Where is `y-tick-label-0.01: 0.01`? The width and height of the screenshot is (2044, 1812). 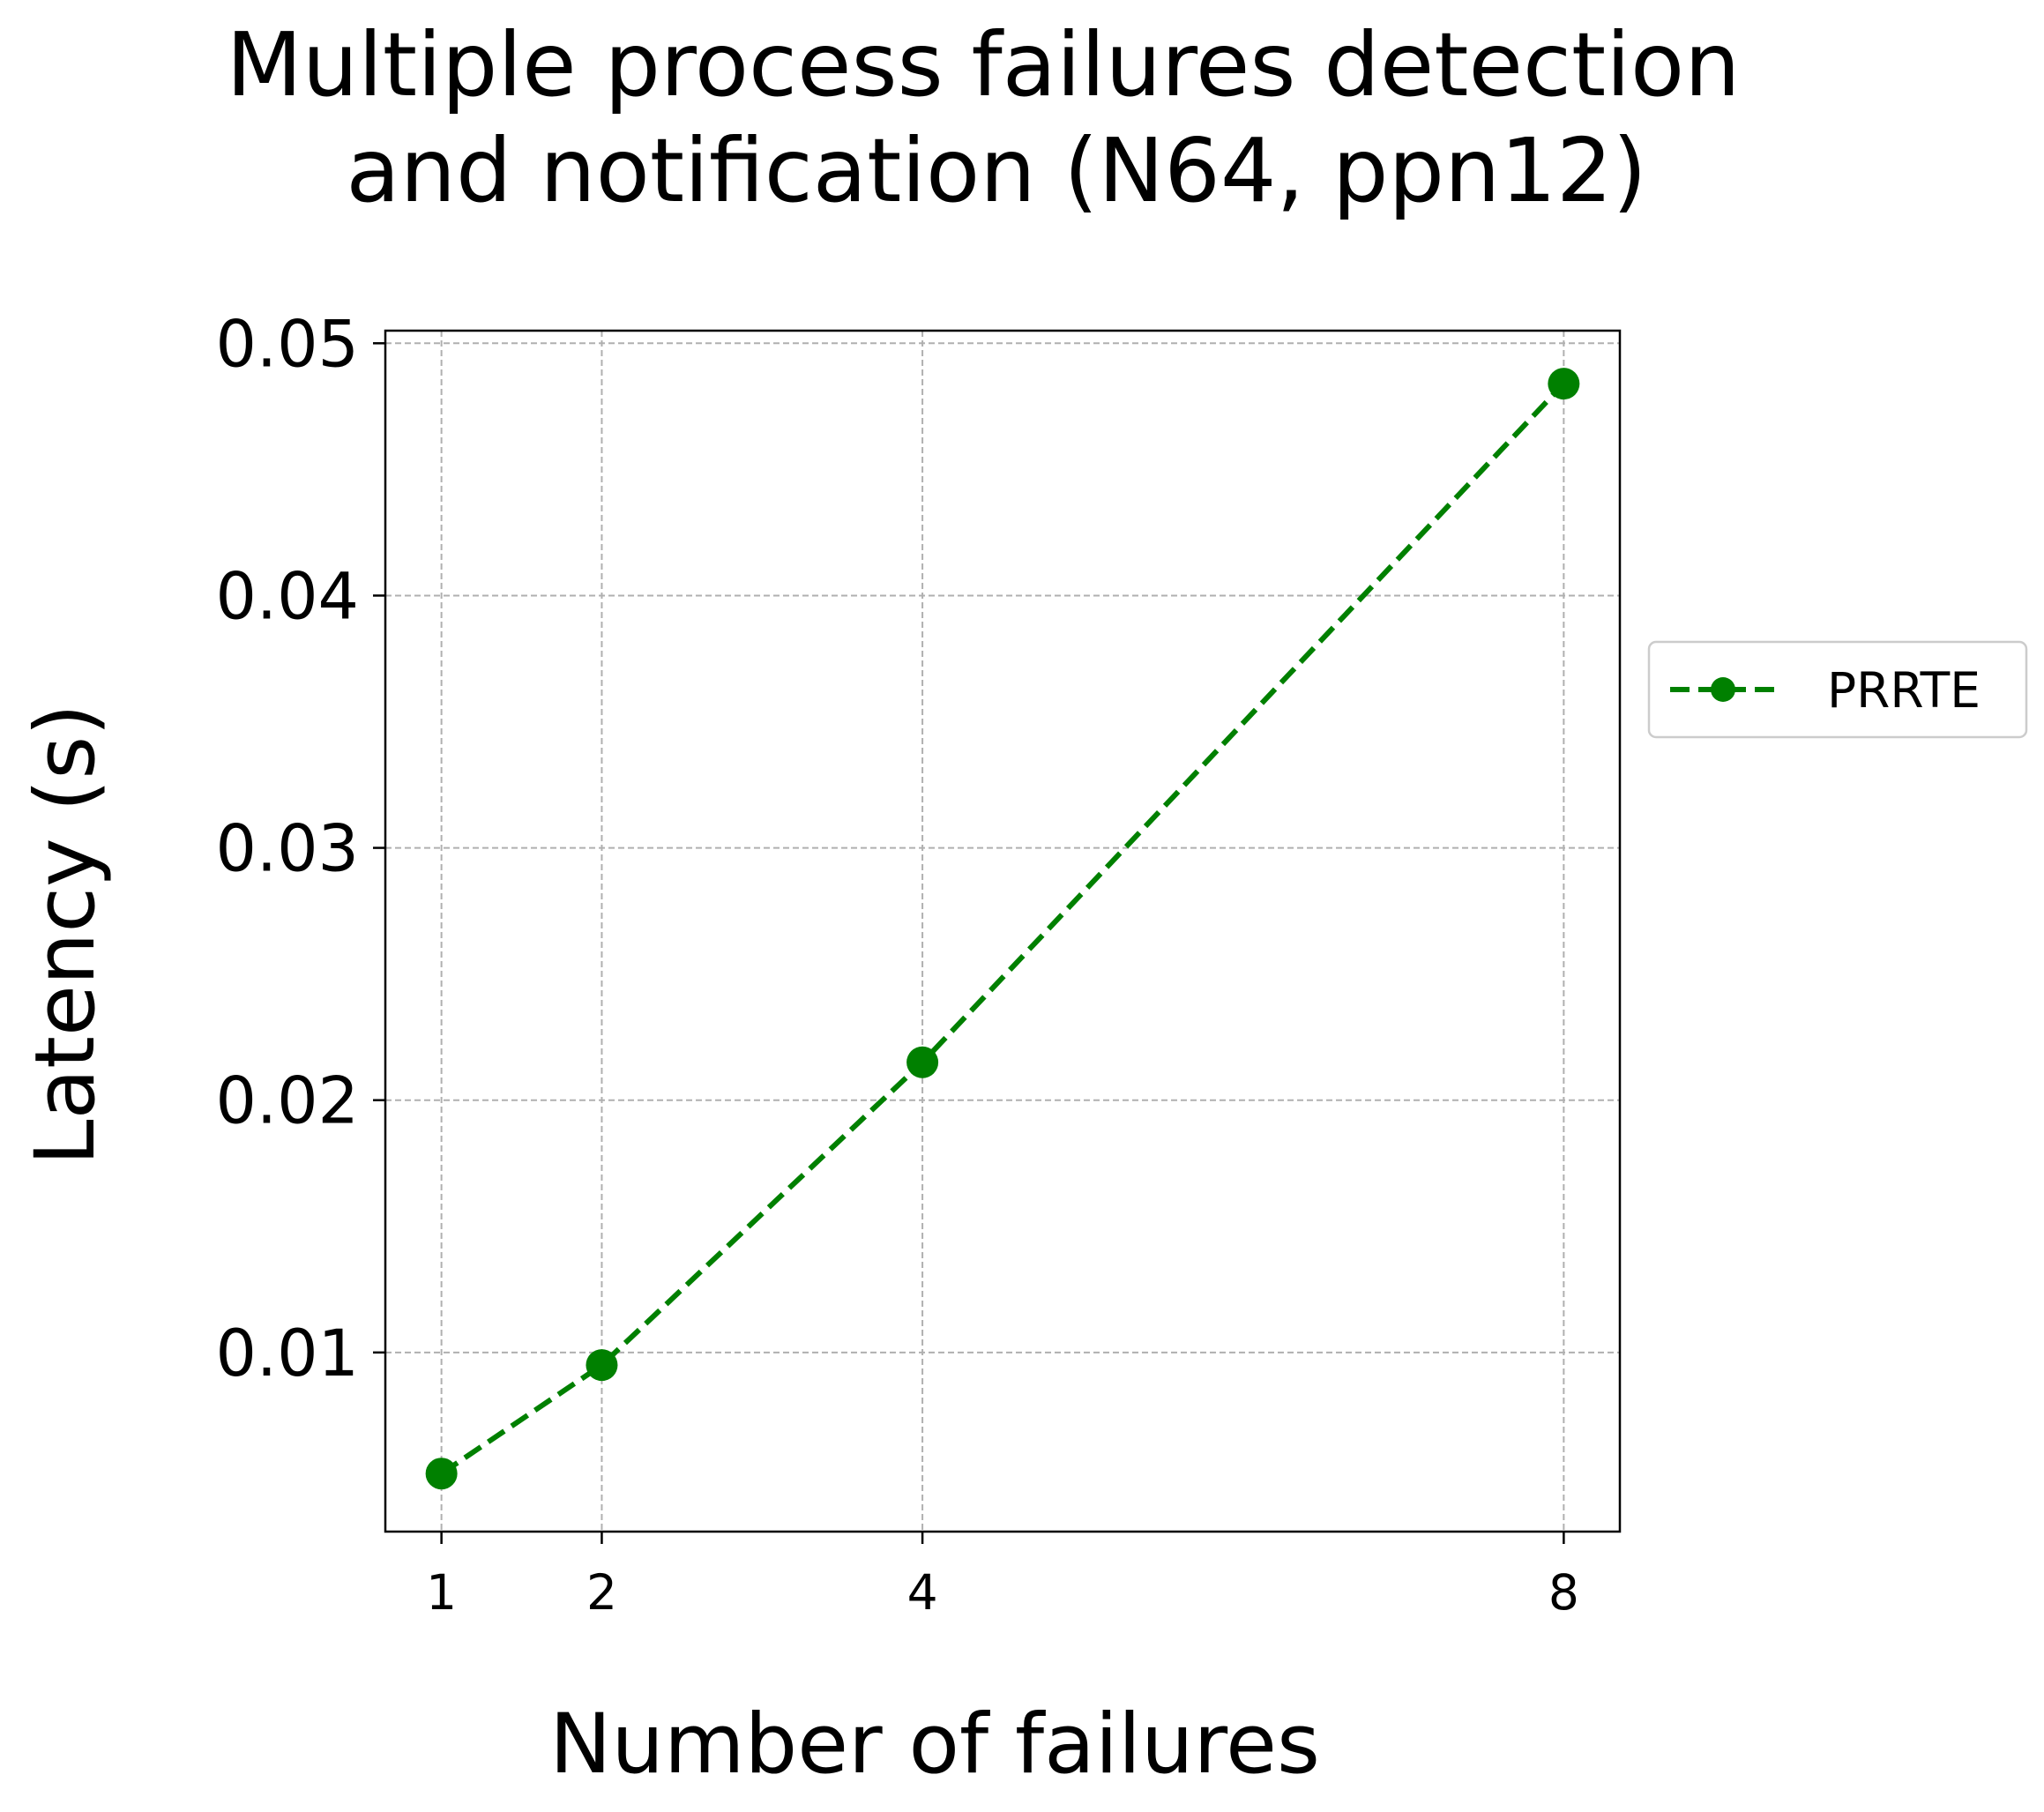
y-tick-label-0.01: 0.01 is located at coordinates (287, 1353).